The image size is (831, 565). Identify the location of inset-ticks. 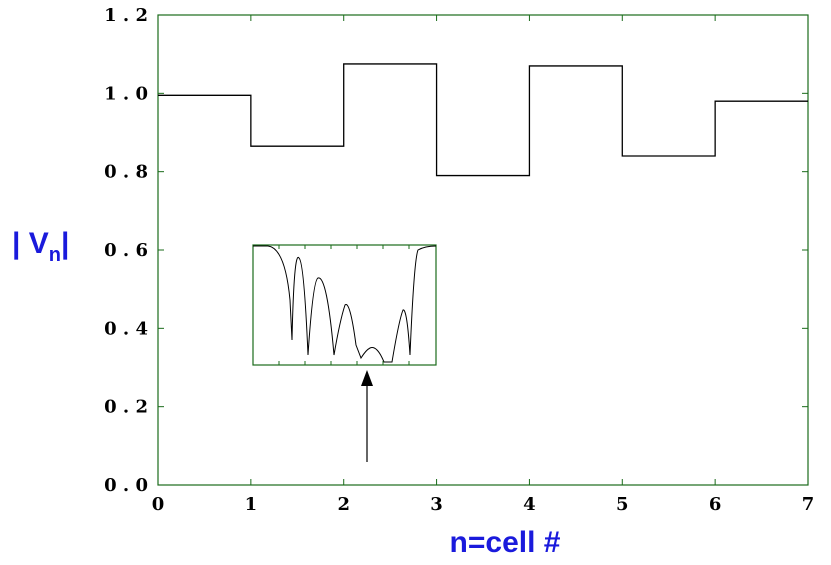
(344, 305).